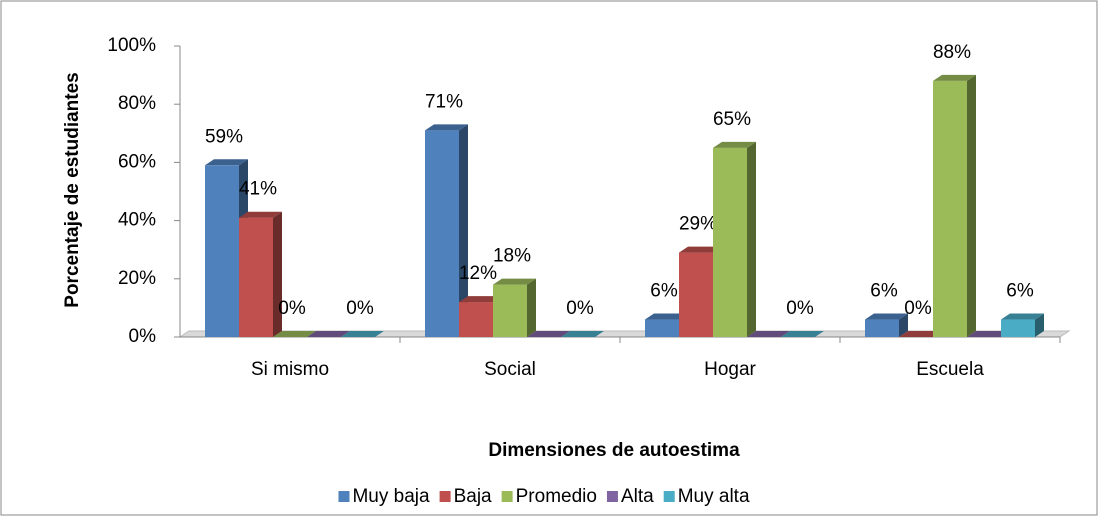 This screenshot has width=1099, height=522. I want to click on legend-label: Promedio, so click(556, 496).